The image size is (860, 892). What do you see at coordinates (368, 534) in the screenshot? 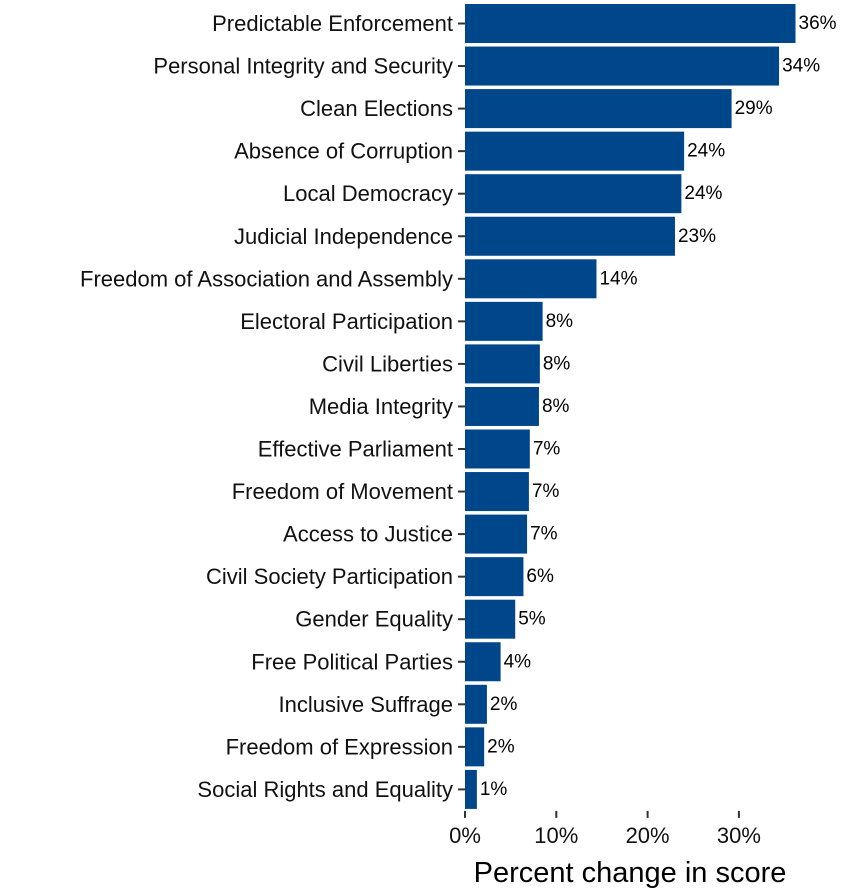
I see `category-label: Access to Justice` at bounding box center [368, 534].